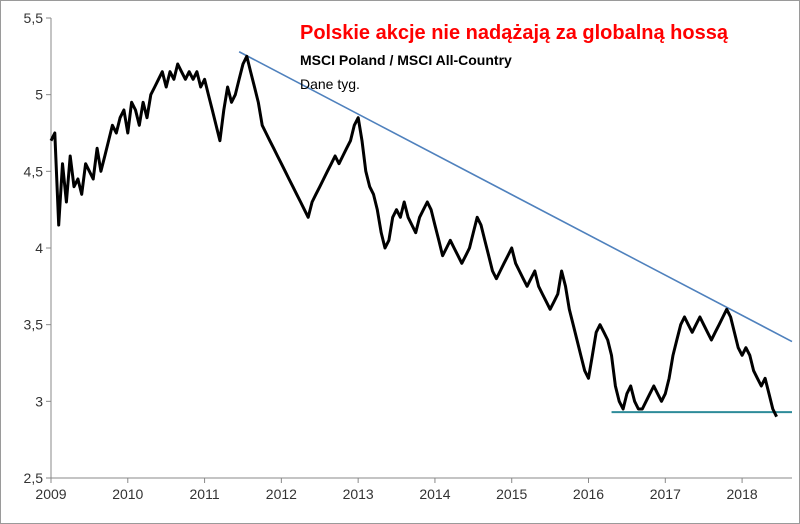 The height and width of the screenshot is (524, 800). What do you see at coordinates (205, 494) in the screenshot?
I see `x-tick-label: 2011` at bounding box center [205, 494].